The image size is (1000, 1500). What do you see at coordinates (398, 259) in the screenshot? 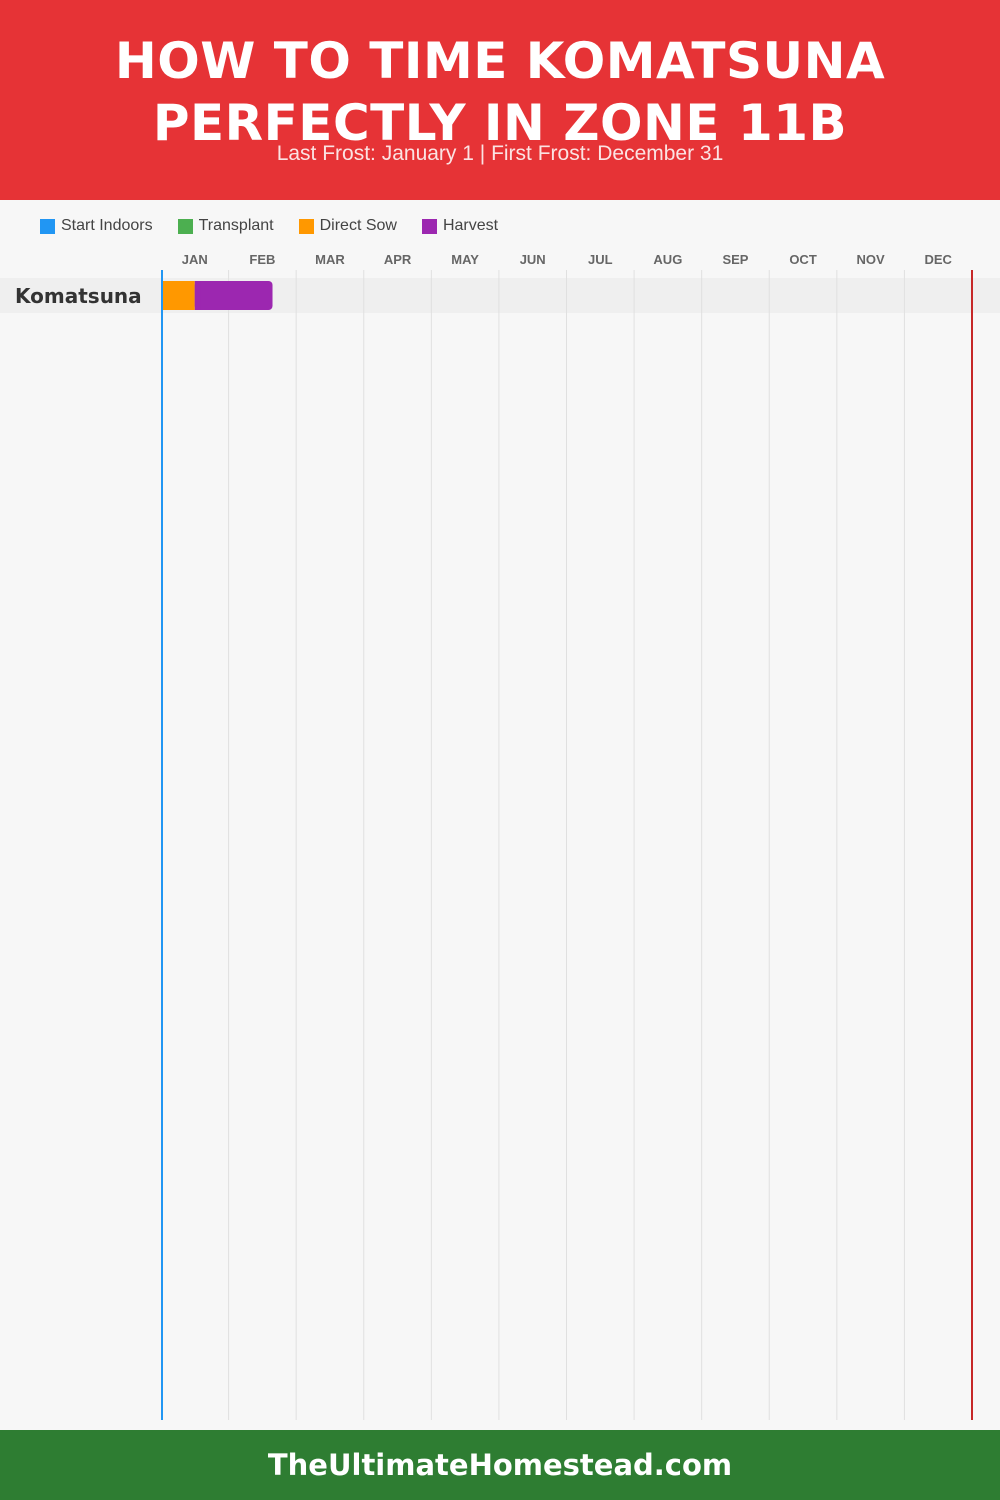
I see `month-label: APR` at bounding box center [398, 259].